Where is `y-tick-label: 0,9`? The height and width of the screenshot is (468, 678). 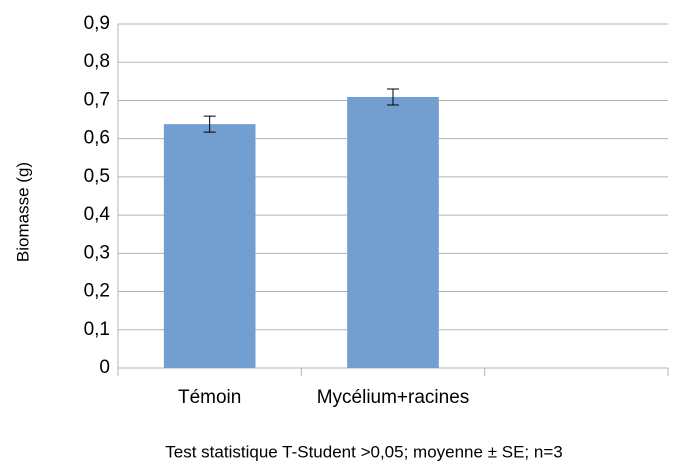 y-tick-label: 0,9 is located at coordinates (97, 23).